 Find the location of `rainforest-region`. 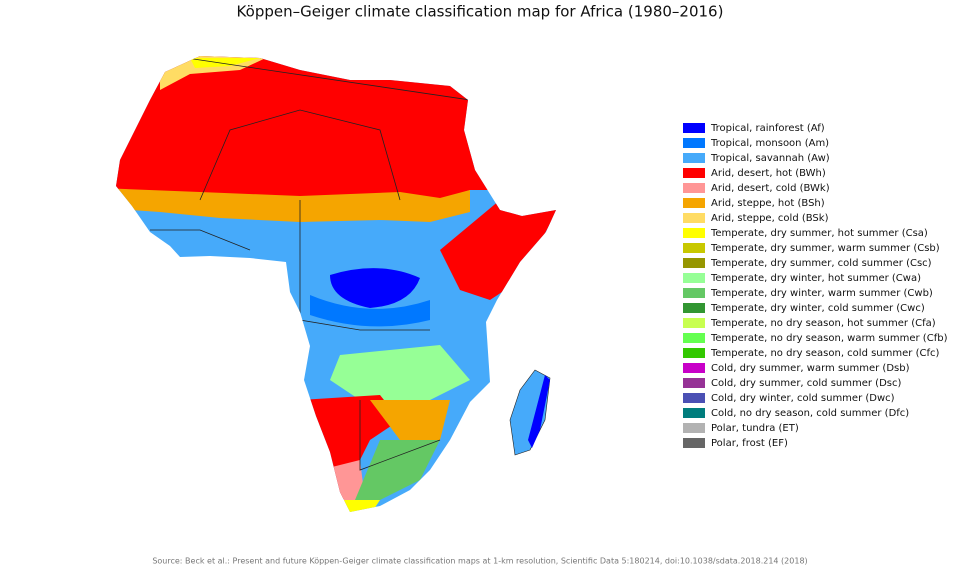

rainforest-region is located at coordinates (375, 288).